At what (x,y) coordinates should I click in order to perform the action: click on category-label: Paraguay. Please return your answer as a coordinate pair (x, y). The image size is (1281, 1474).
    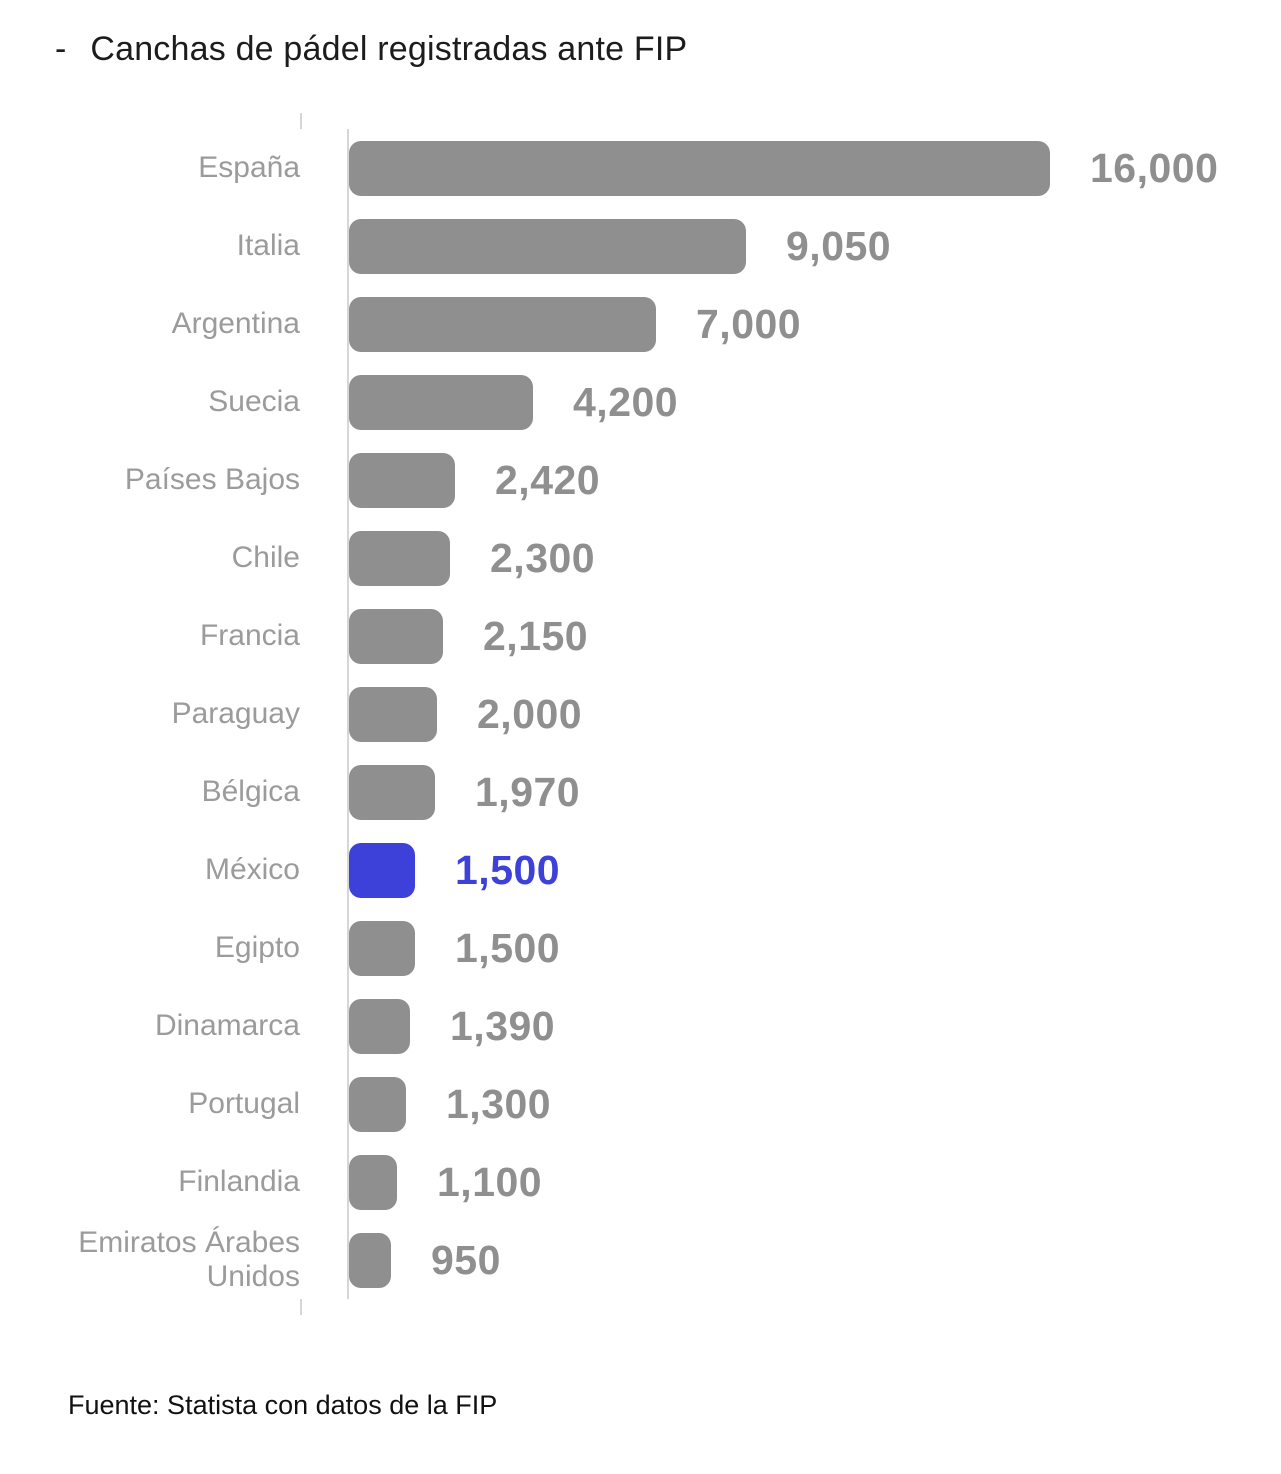
    Looking at the image, I should click on (235, 713).